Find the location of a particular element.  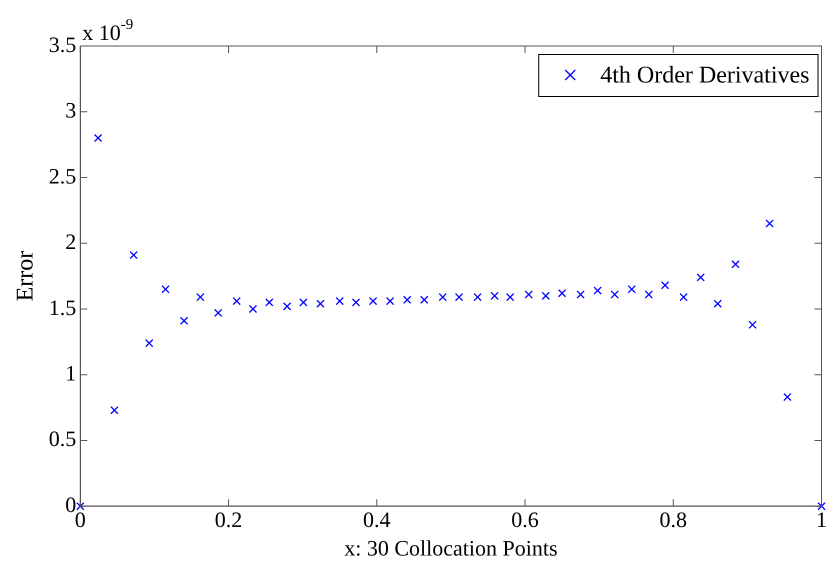

y-tick-label: 1 is located at coordinates (70, 373).